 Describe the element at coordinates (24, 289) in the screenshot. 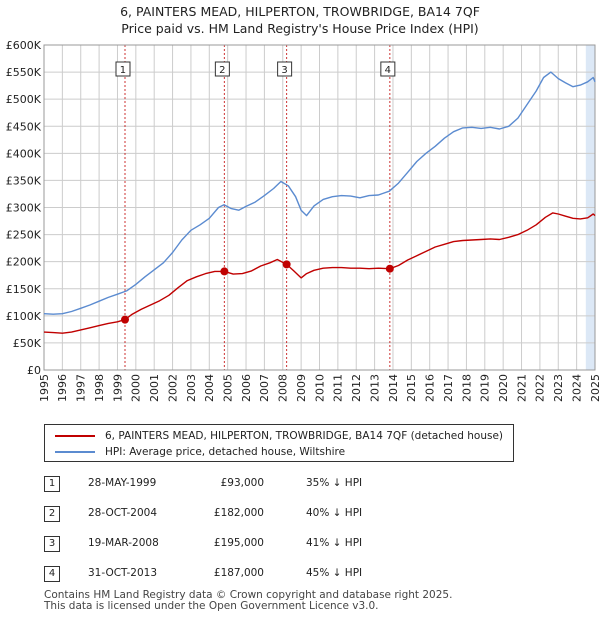

I see `y-tick-label: £150K` at that location.